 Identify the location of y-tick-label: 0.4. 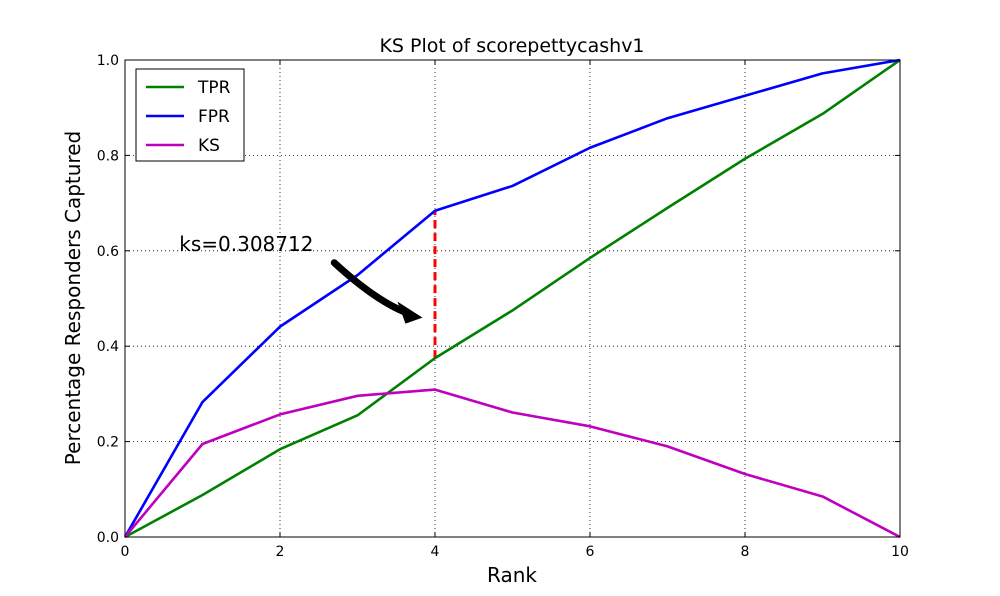
(108, 347).